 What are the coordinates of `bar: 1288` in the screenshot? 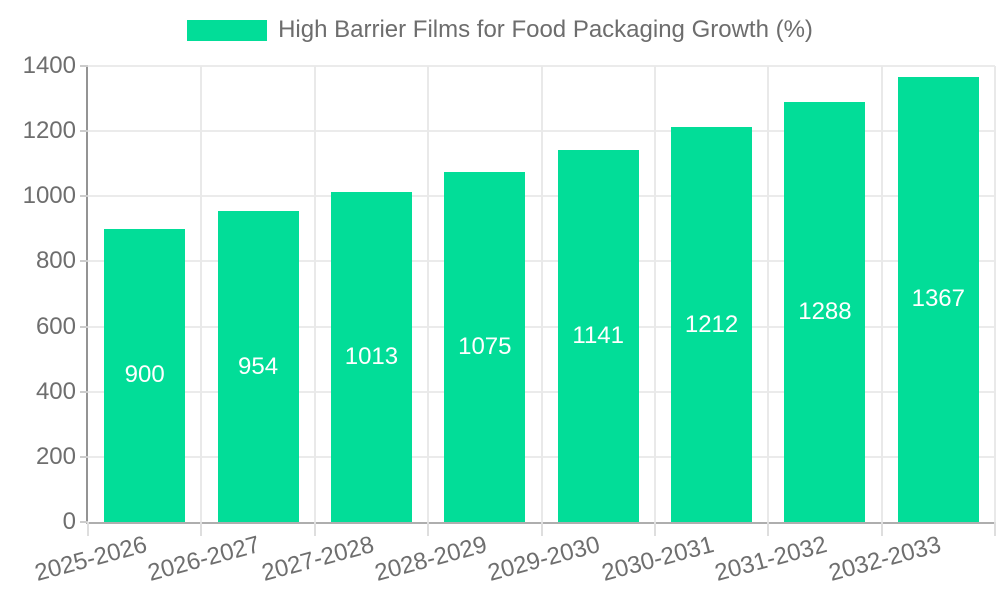 It's located at (825, 312).